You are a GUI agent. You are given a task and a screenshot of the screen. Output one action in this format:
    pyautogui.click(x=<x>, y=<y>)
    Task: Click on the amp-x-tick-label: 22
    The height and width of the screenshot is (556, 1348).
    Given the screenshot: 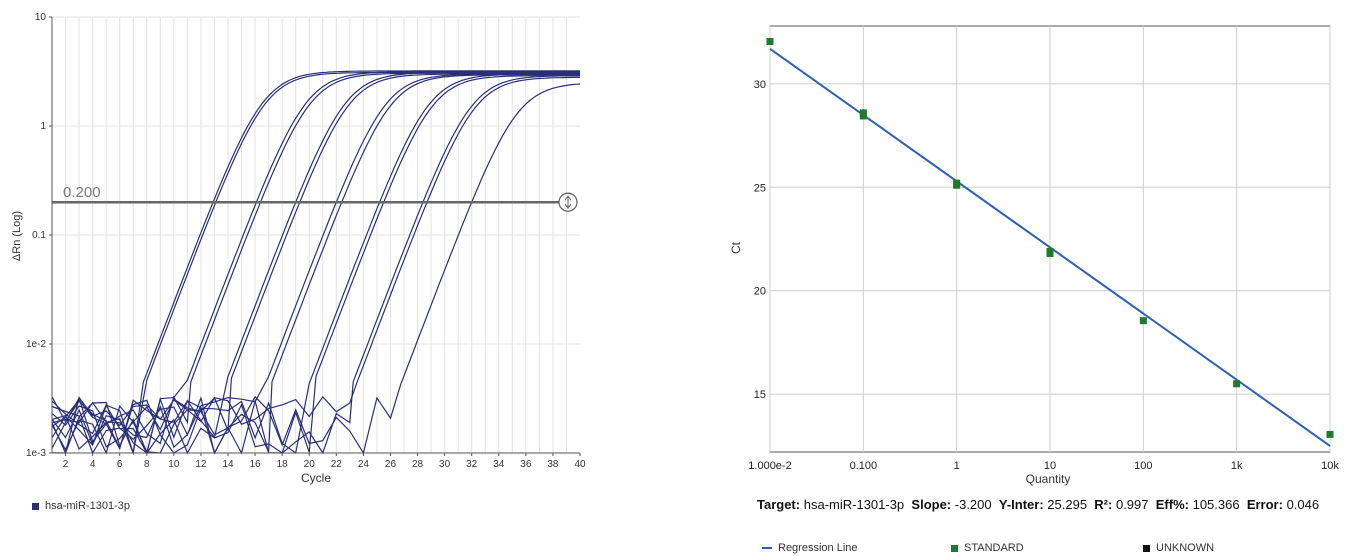 What is the action you would take?
    pyautogui.click(x=337, y=464)
    